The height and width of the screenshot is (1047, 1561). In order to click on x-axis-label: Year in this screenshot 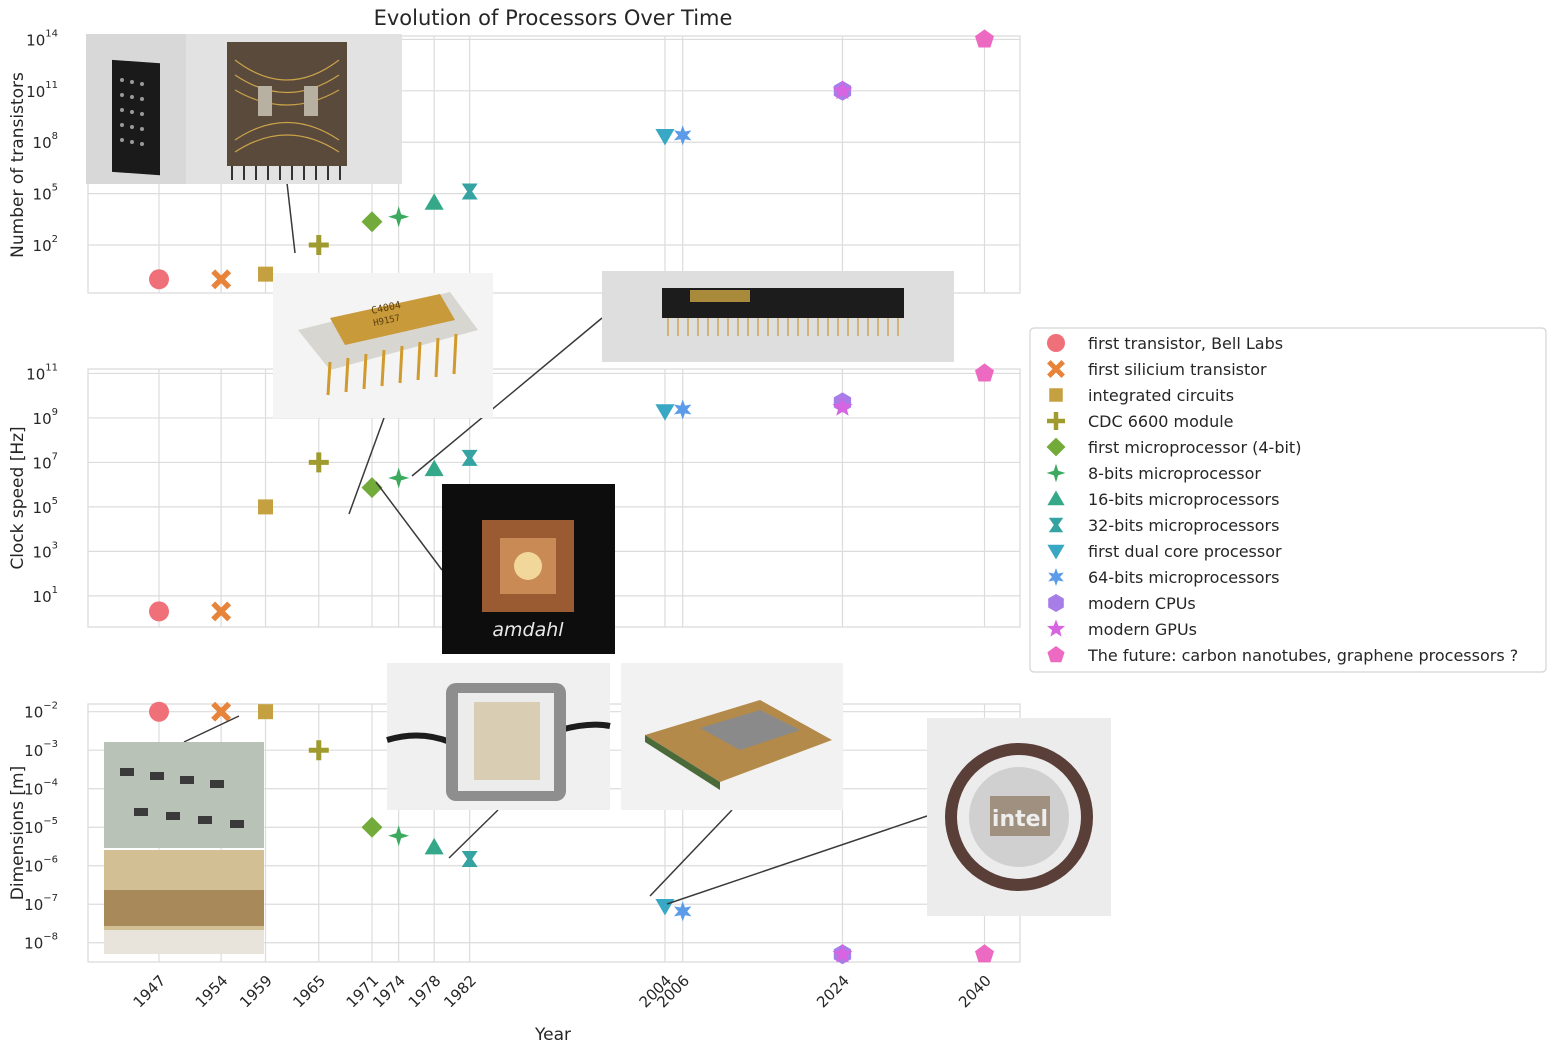, I will do `click(552, 1035)`.